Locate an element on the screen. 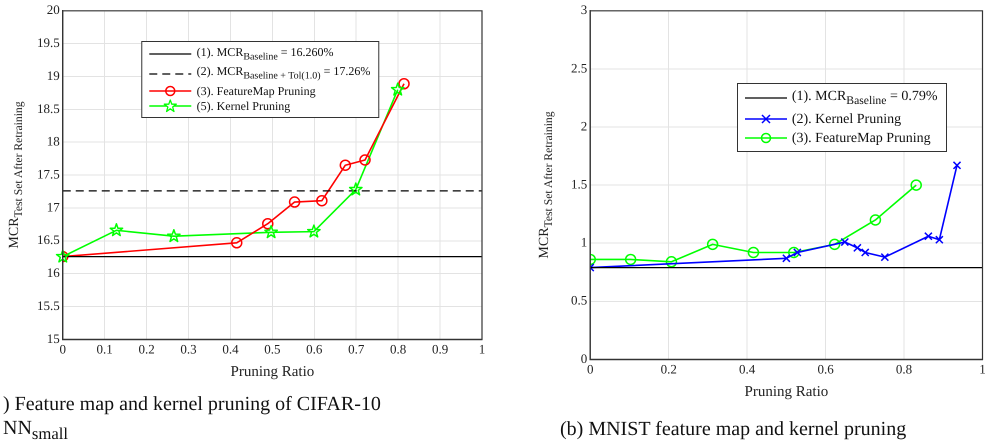  y-tick-label: 1.5 is located at coordinates (579, 184).